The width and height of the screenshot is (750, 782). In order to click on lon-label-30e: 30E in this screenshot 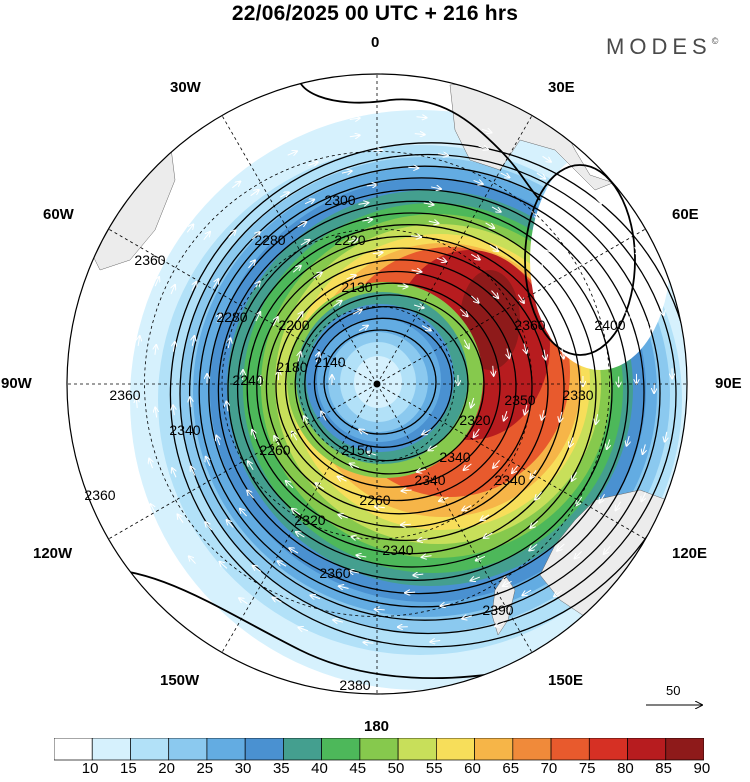, I will do `click(561, 87)`.